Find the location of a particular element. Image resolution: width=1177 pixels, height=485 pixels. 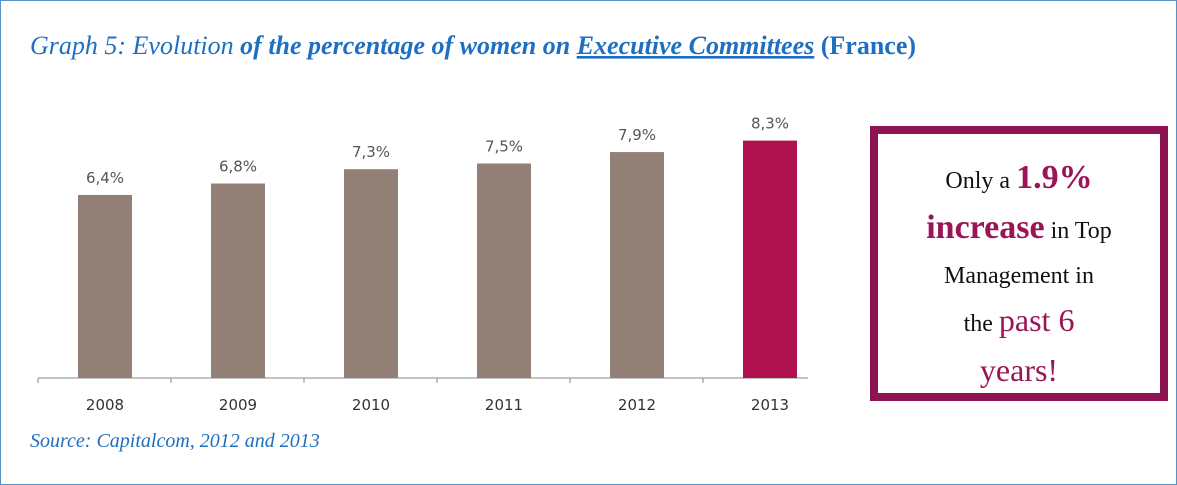

title-part: Executive Committees is located at coordinates (695, 45).